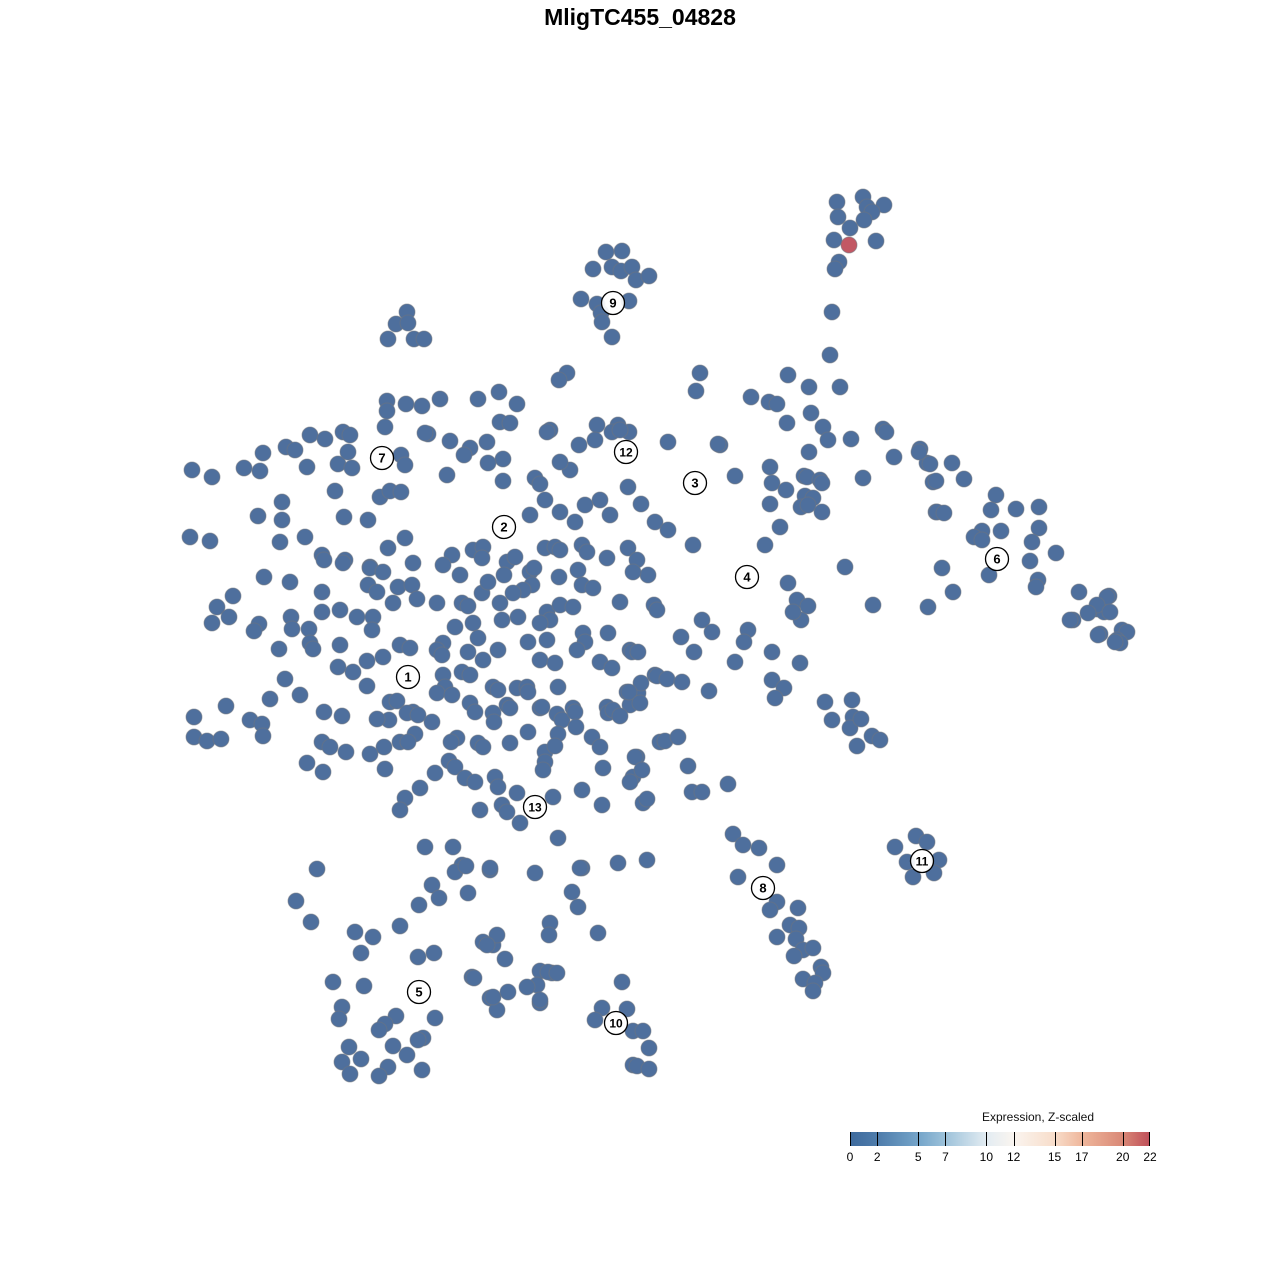 The width and height of the screenshot is (1280, 1280). I want to click on legend-tick-label: 17, so click(1082, 1157).